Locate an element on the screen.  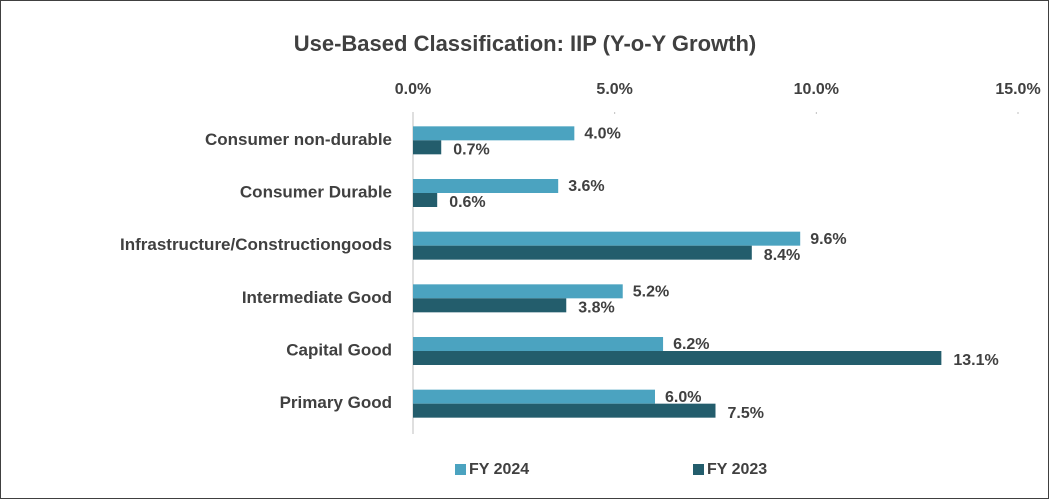
data-label: 3.6% is located at coordinates (586, 186).